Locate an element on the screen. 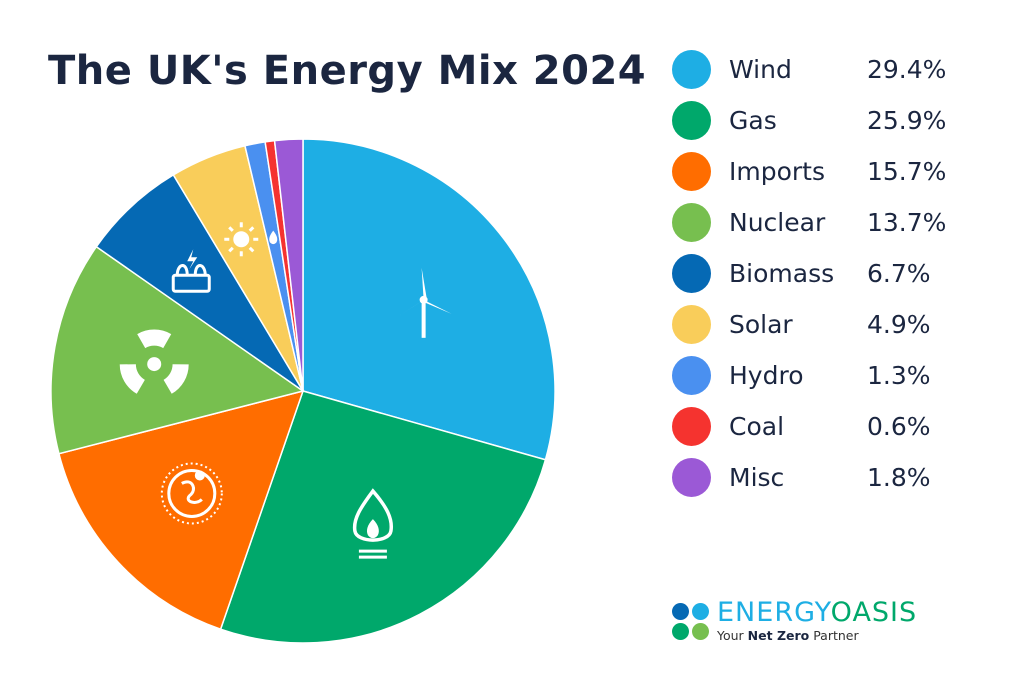  logo-tagline: Your Net Zero Partner is located at coordinates (817, 635).